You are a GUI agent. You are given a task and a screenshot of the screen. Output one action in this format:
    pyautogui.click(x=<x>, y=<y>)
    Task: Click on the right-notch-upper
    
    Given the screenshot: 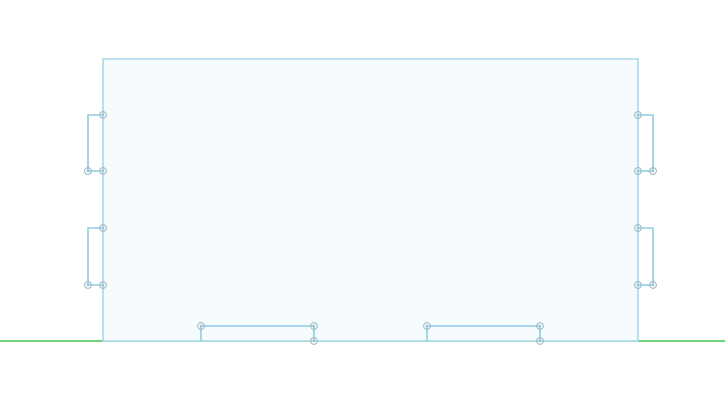 What is the action you would take?
    pyautogui.click(x=646, y=143)
    